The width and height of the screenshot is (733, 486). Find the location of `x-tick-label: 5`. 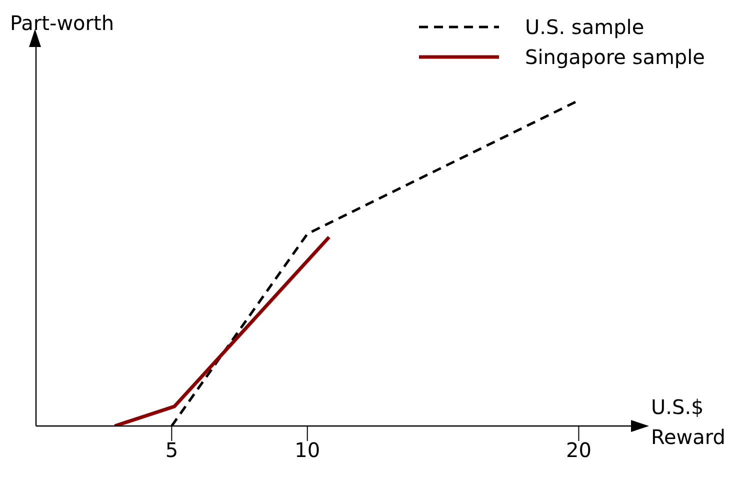

x-tick-label: 5 is located at coordinates (171, 450).